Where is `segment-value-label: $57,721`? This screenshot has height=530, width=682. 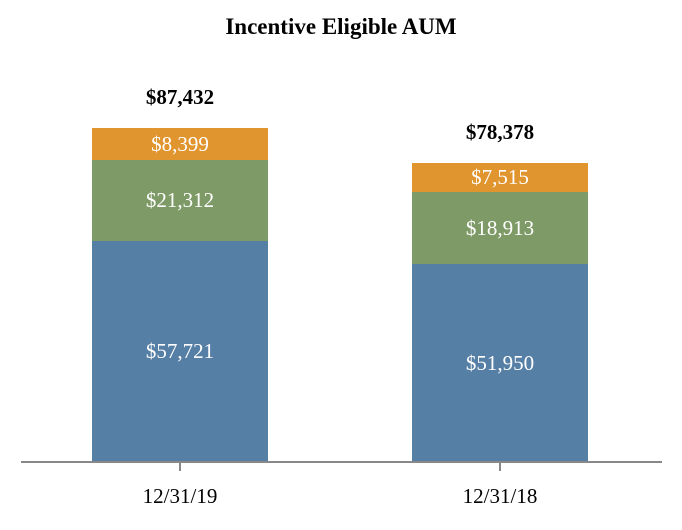
segment-value-label: $57,721 is located at coordinates (180, 351).